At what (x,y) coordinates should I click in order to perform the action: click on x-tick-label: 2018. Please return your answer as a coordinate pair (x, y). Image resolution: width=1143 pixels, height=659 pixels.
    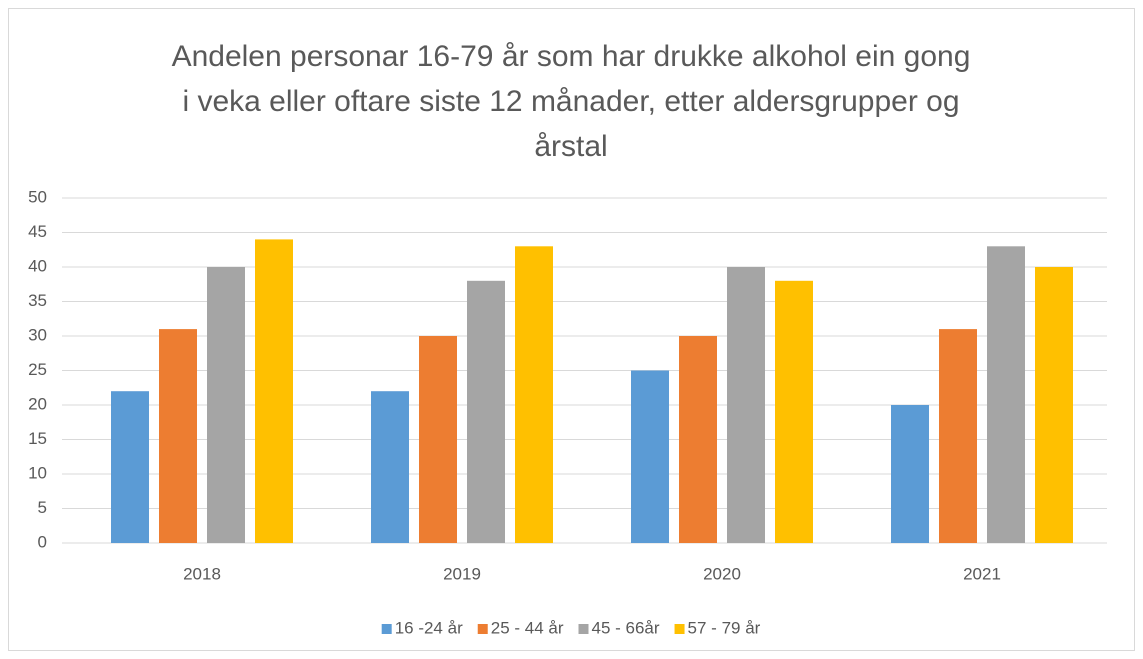
    Looking at the image, I should click on (202, 573).